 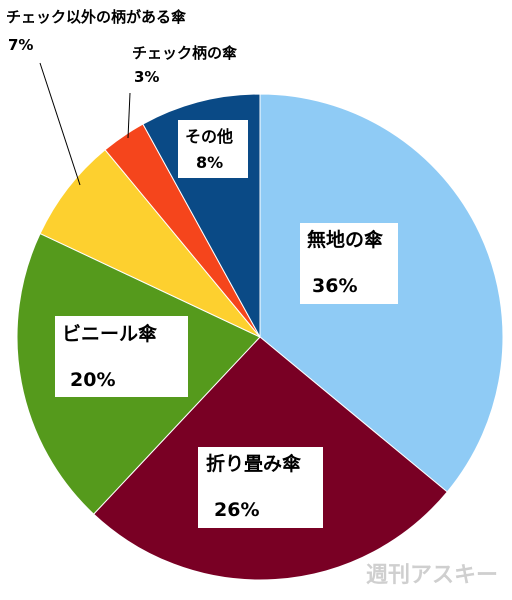 What do you see at coordinates (254, 463) in the screenshot?
I see `slice-label: 折り畳み傘` at bounding box center [254, 463].